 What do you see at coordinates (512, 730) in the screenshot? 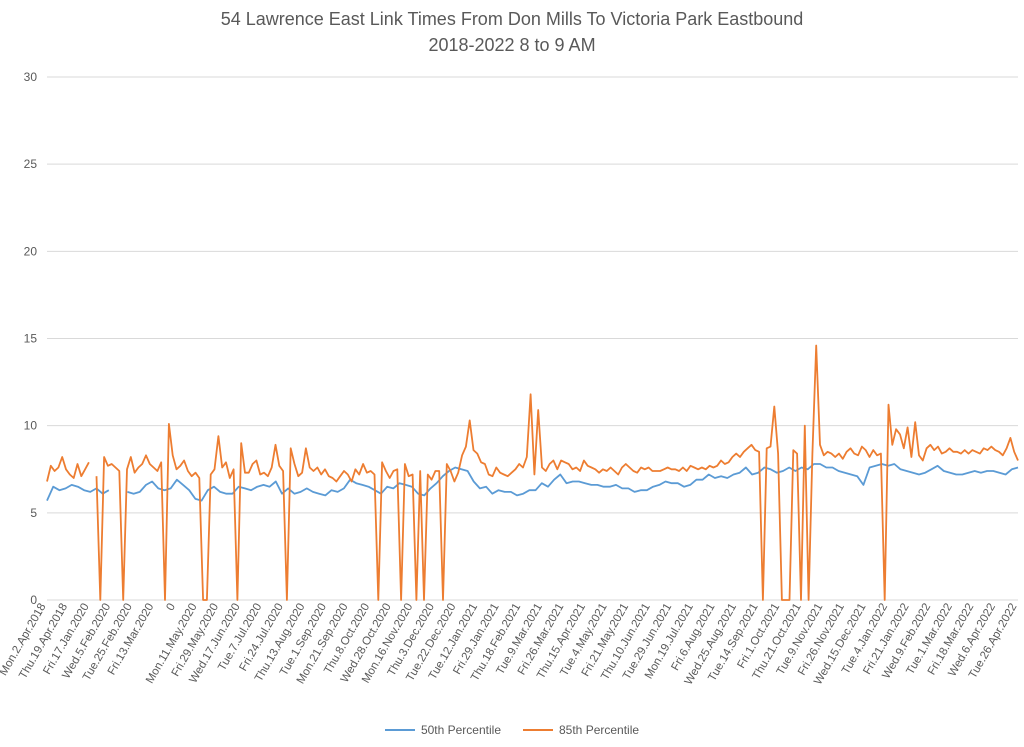
I see `legend: 50th Percentile 85th Percentile` at bounding box center [512, 730].